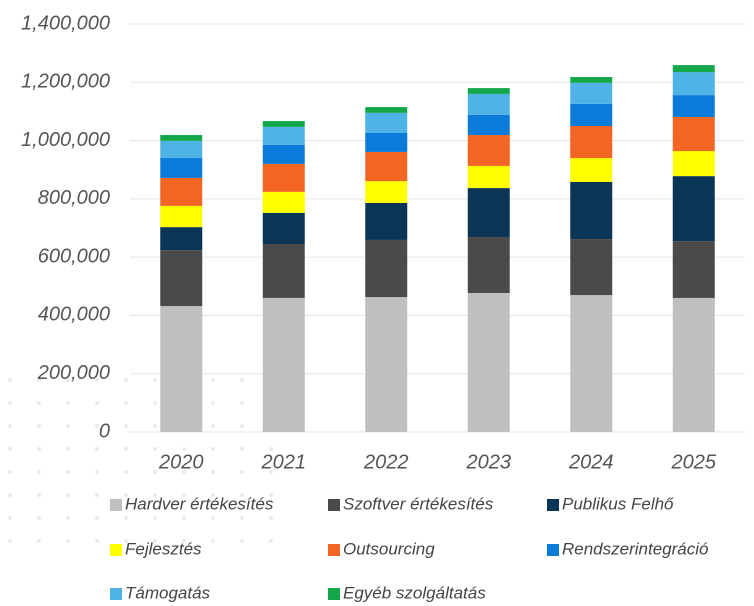 The height and width of the screenshot is (606, 754). What do you see at coordinates (199, 503) in the screenshot?
I see `legend-label: Hardver értékesítés` at bounding box center [199, 503].